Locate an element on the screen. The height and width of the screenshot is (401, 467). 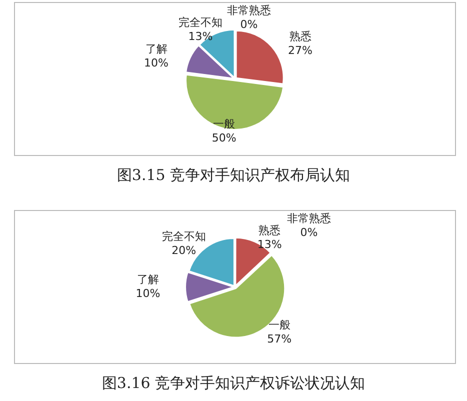
text: 图3.16 竞争对手知识产权诉讼状况认知 is located at coordinates (233, 383).